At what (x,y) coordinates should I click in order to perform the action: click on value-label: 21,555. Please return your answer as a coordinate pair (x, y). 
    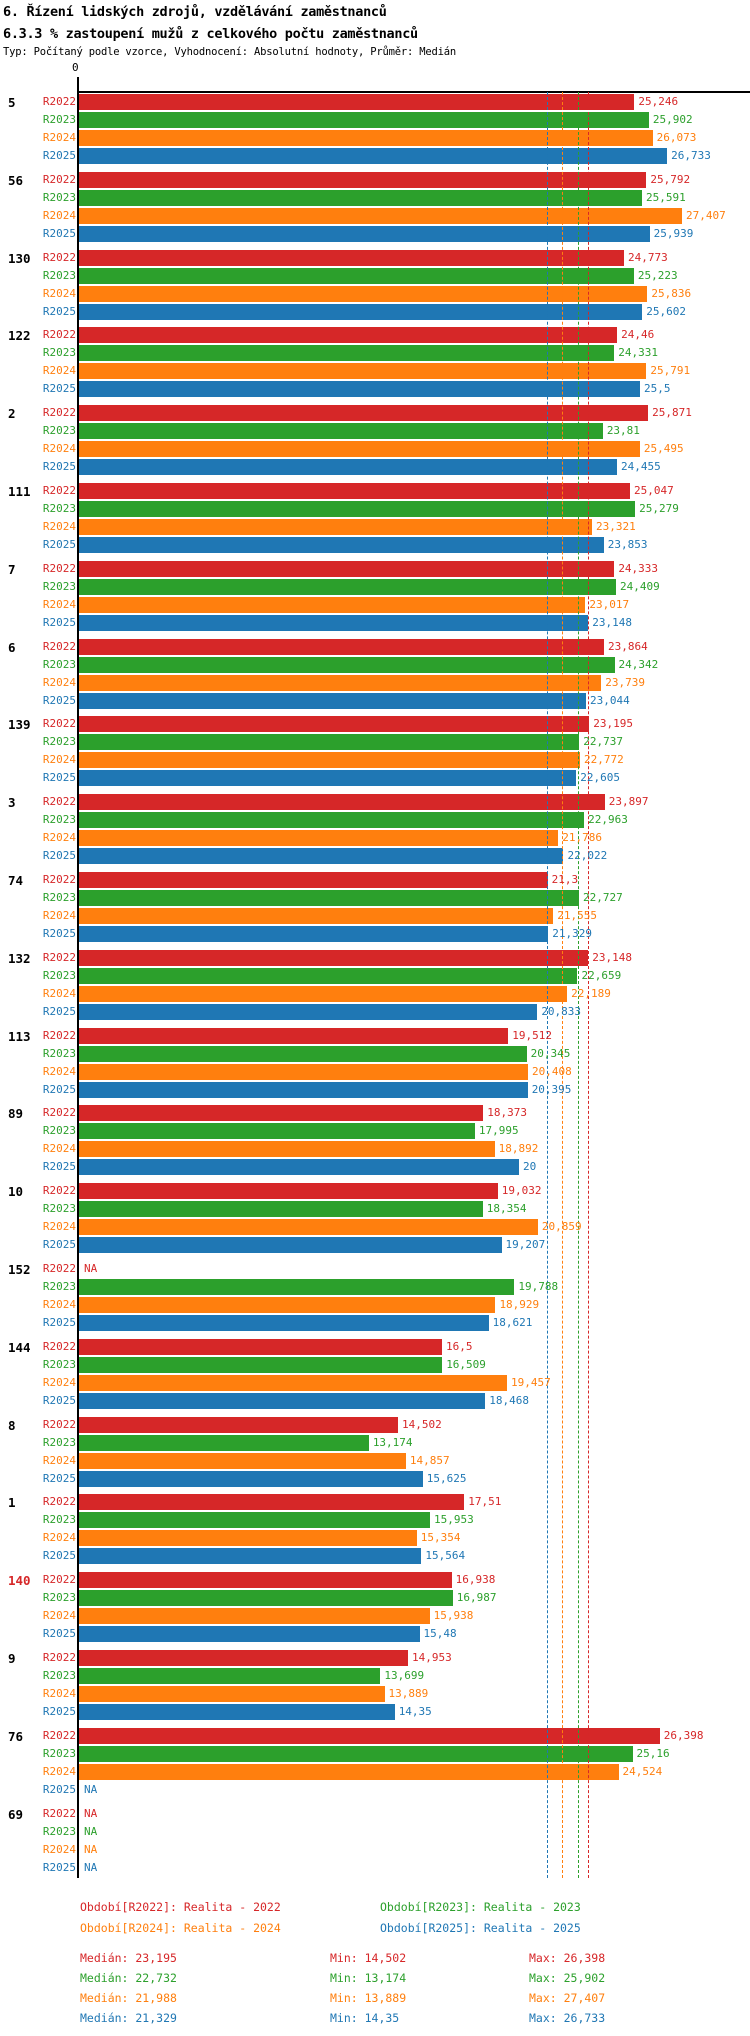
    Looking at the image, I should click on (577, 915).